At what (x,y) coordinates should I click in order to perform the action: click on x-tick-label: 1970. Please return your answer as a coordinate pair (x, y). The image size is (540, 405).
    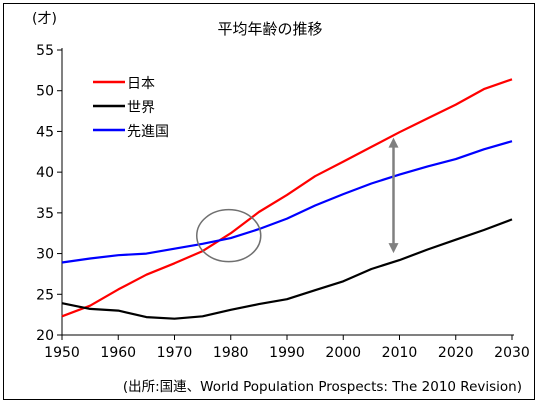
    Looking at the image, I should click on (175, 353).